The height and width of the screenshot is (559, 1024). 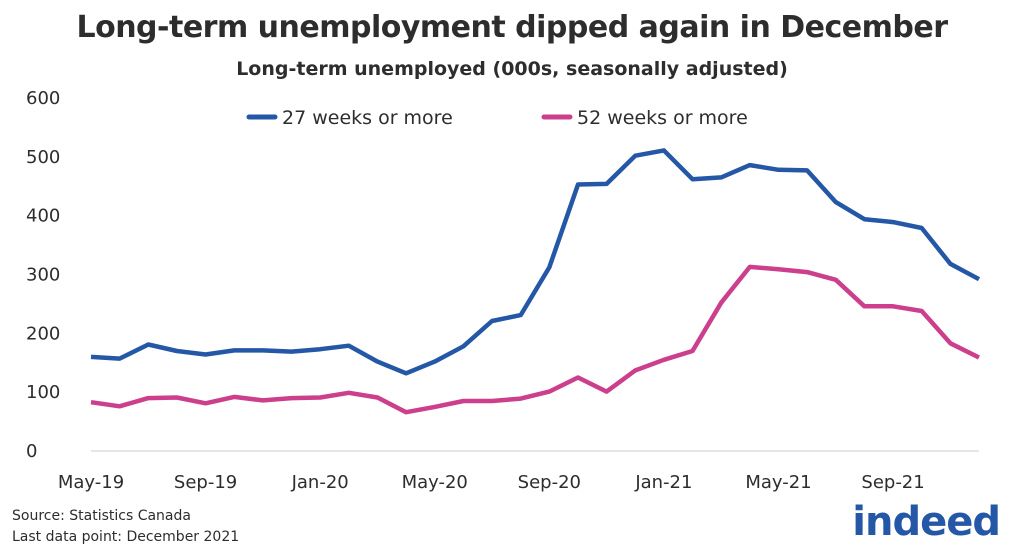 I want to click on legend-label: 27 weeks or more, so click(x=367, y=118).